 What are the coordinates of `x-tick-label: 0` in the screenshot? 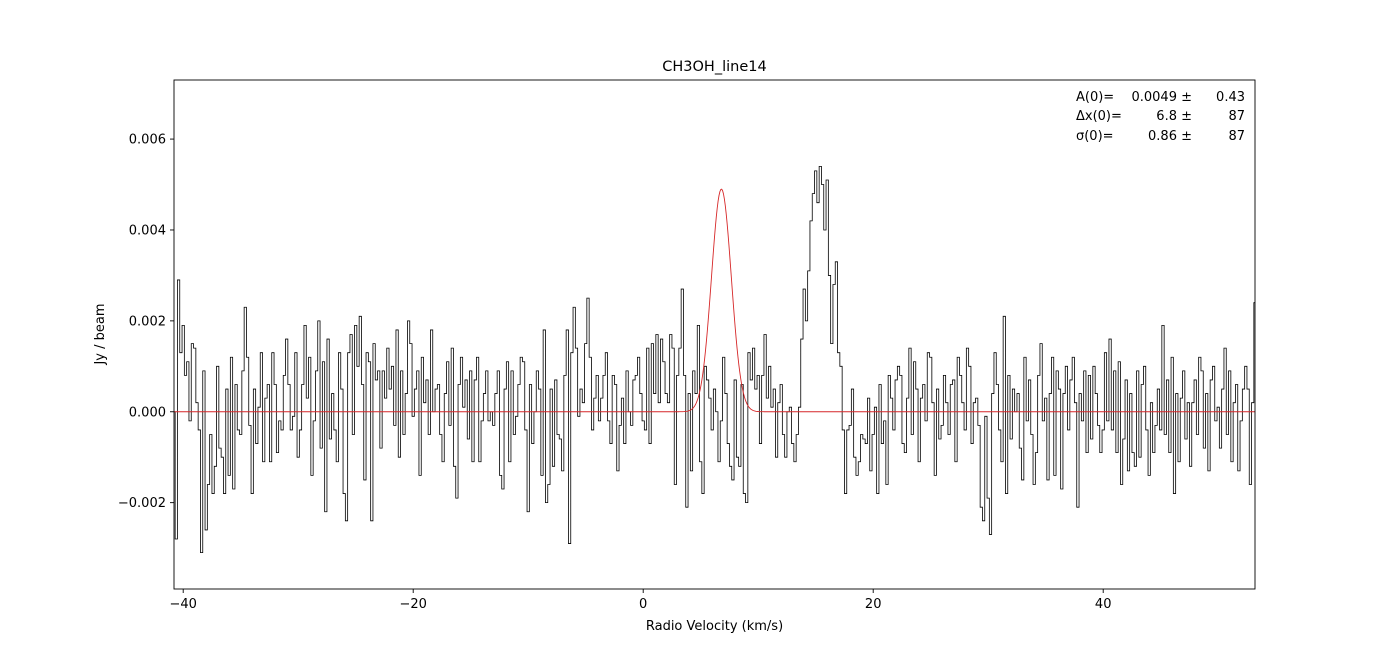 It's located at (643, 604).